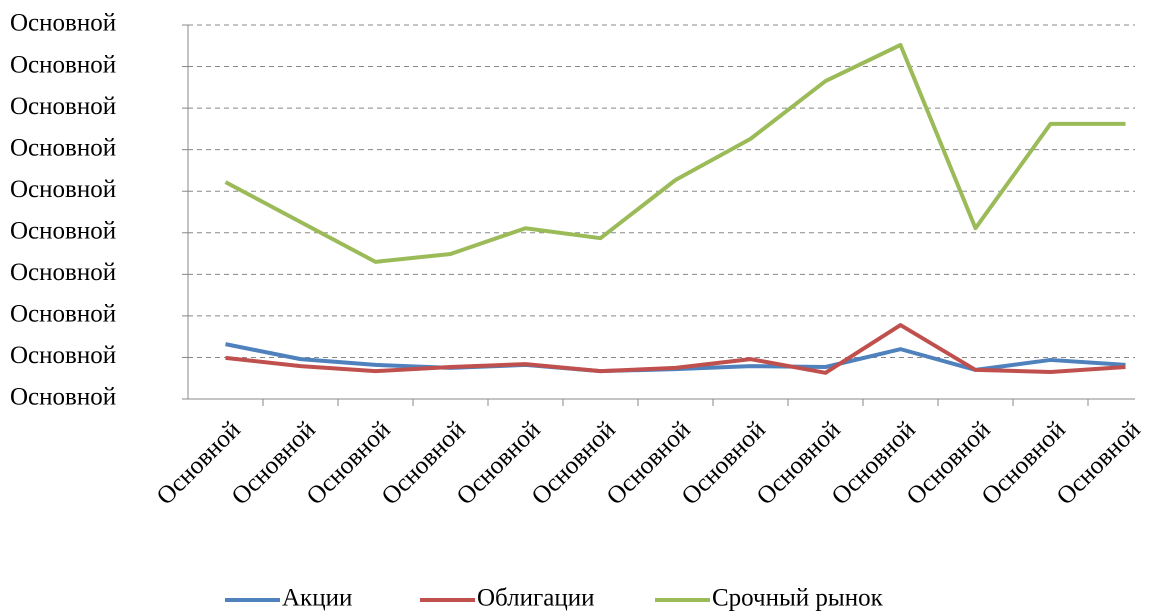 This screenshot has height=616, width=1153. Describe the element at coordinates (317, 598) in the screenshot. I see `legend-label: Акции` at that location.